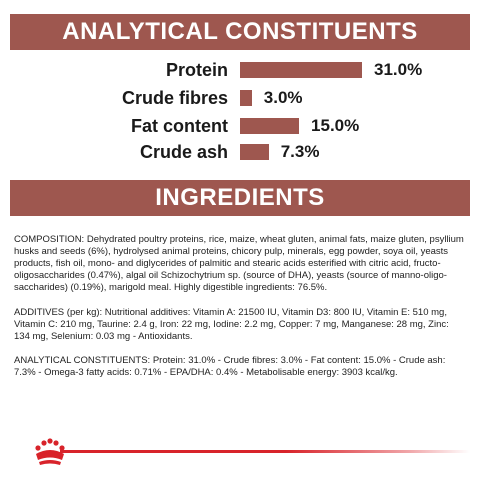  What do you see at coordinates (265, 451) in the screenshot?
I see `footer-brand-line` at bounding box center [265, 451].